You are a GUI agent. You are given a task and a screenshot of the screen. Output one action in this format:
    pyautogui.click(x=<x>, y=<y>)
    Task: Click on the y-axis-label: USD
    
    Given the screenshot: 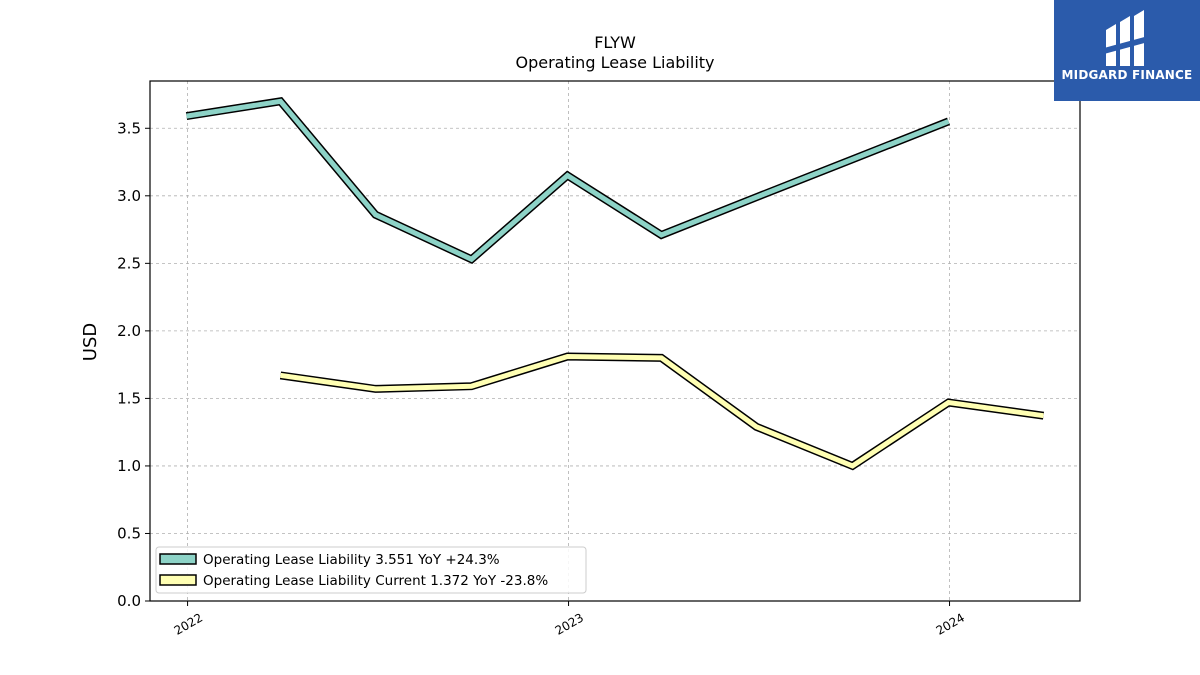 What is the action you would take?
    pyautogui.click(x=90, y=342)
    